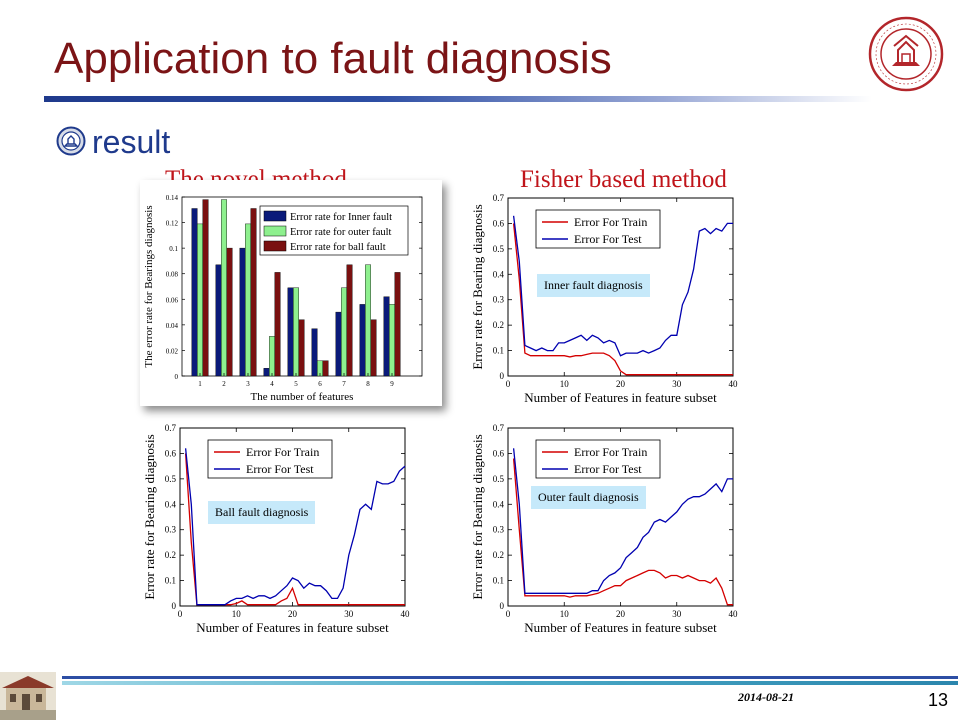 This screenshot has height=720, width=960. What do you see at coordinates (28, 696) in the screenshot?
I see `campus-photo` at bounding box center [28, 696].